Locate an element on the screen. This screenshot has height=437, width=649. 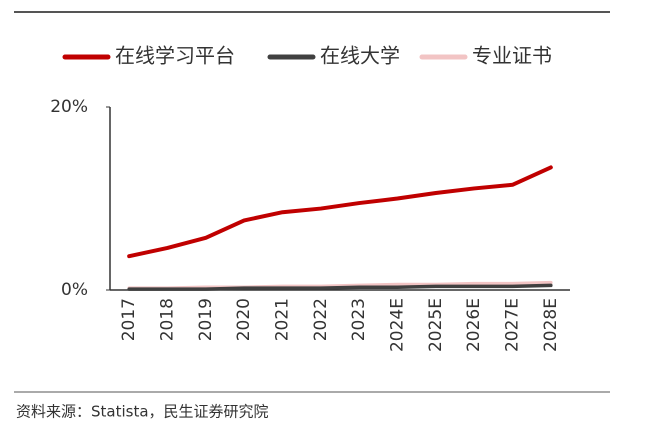
x-tick-label: 2024E is located at coordinates (398, 325).